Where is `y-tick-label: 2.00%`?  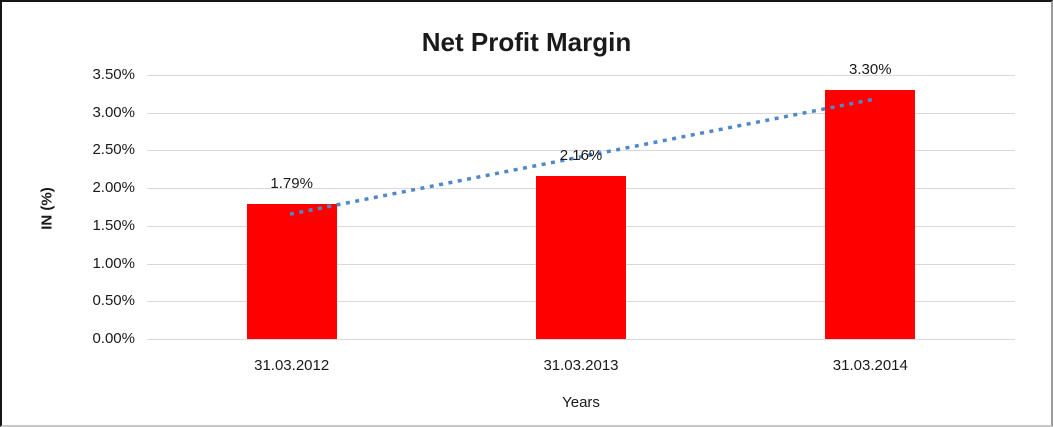
y-tick-label: 2.00% is located at coordinates (113, 188).